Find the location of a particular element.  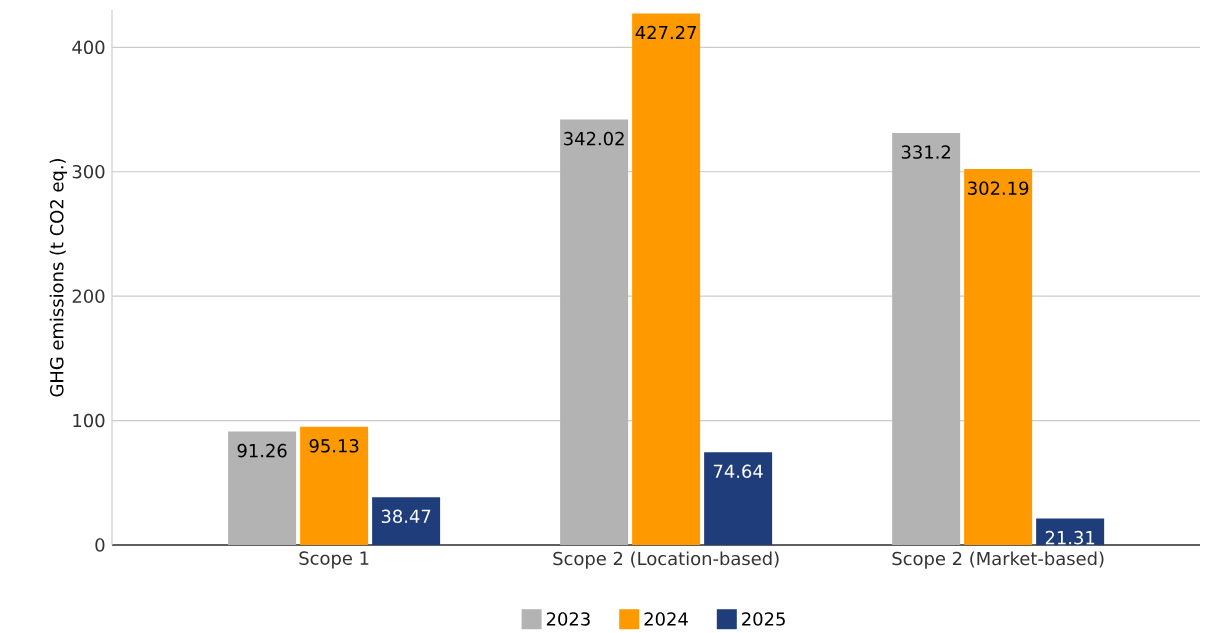

legend-label: 2023 is located at coordinates (568, 619).